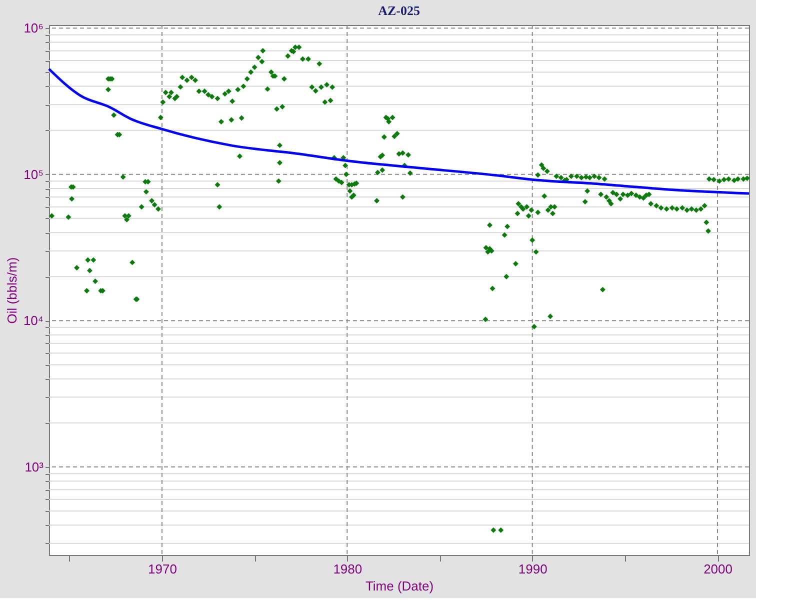 This screenshot has height=613, width=787. I want to click on x-tick-label: 2000, so click(718, 569).